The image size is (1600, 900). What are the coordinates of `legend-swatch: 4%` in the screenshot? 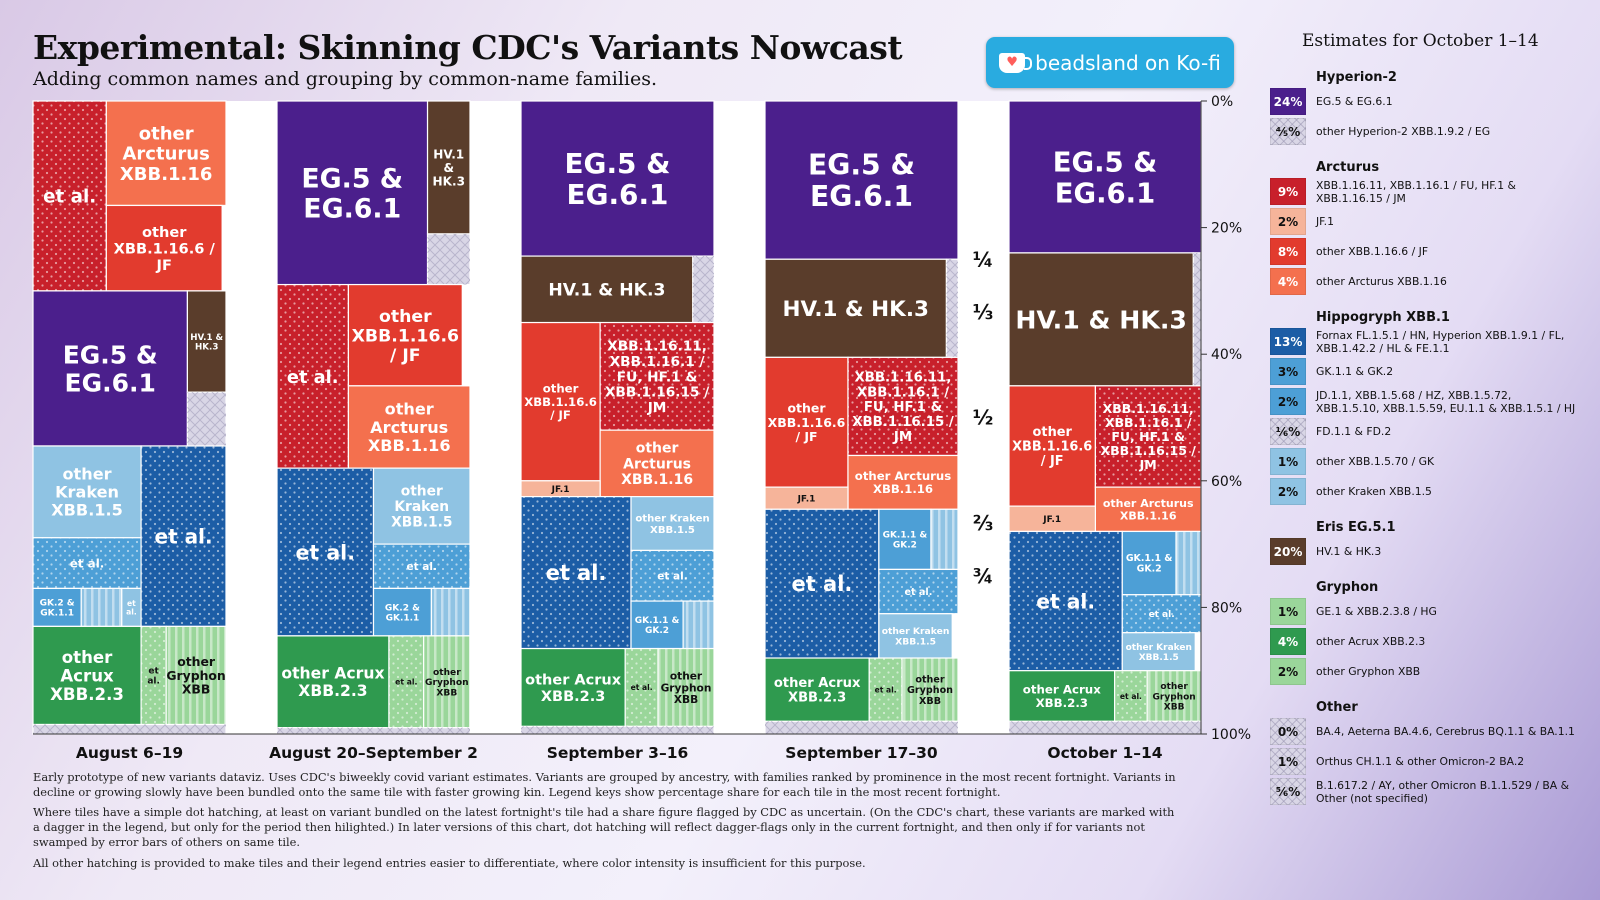 It's located at (1288, 281).